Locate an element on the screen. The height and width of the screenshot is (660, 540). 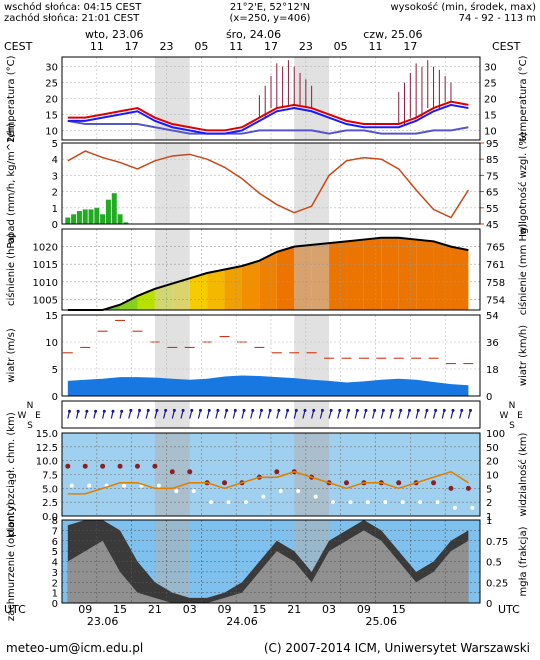
coordinates-text: 21°2'E, 52°12'N is located at coordinates (270, 7).